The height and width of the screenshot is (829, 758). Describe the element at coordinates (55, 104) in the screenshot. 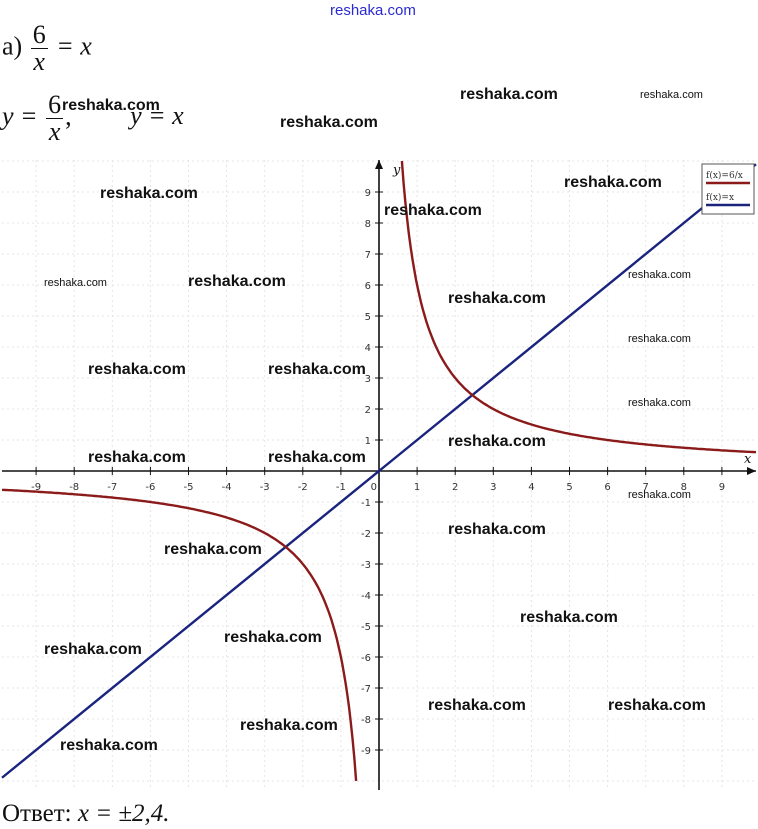

I see `y-fraction-numerator: 6` at that location.